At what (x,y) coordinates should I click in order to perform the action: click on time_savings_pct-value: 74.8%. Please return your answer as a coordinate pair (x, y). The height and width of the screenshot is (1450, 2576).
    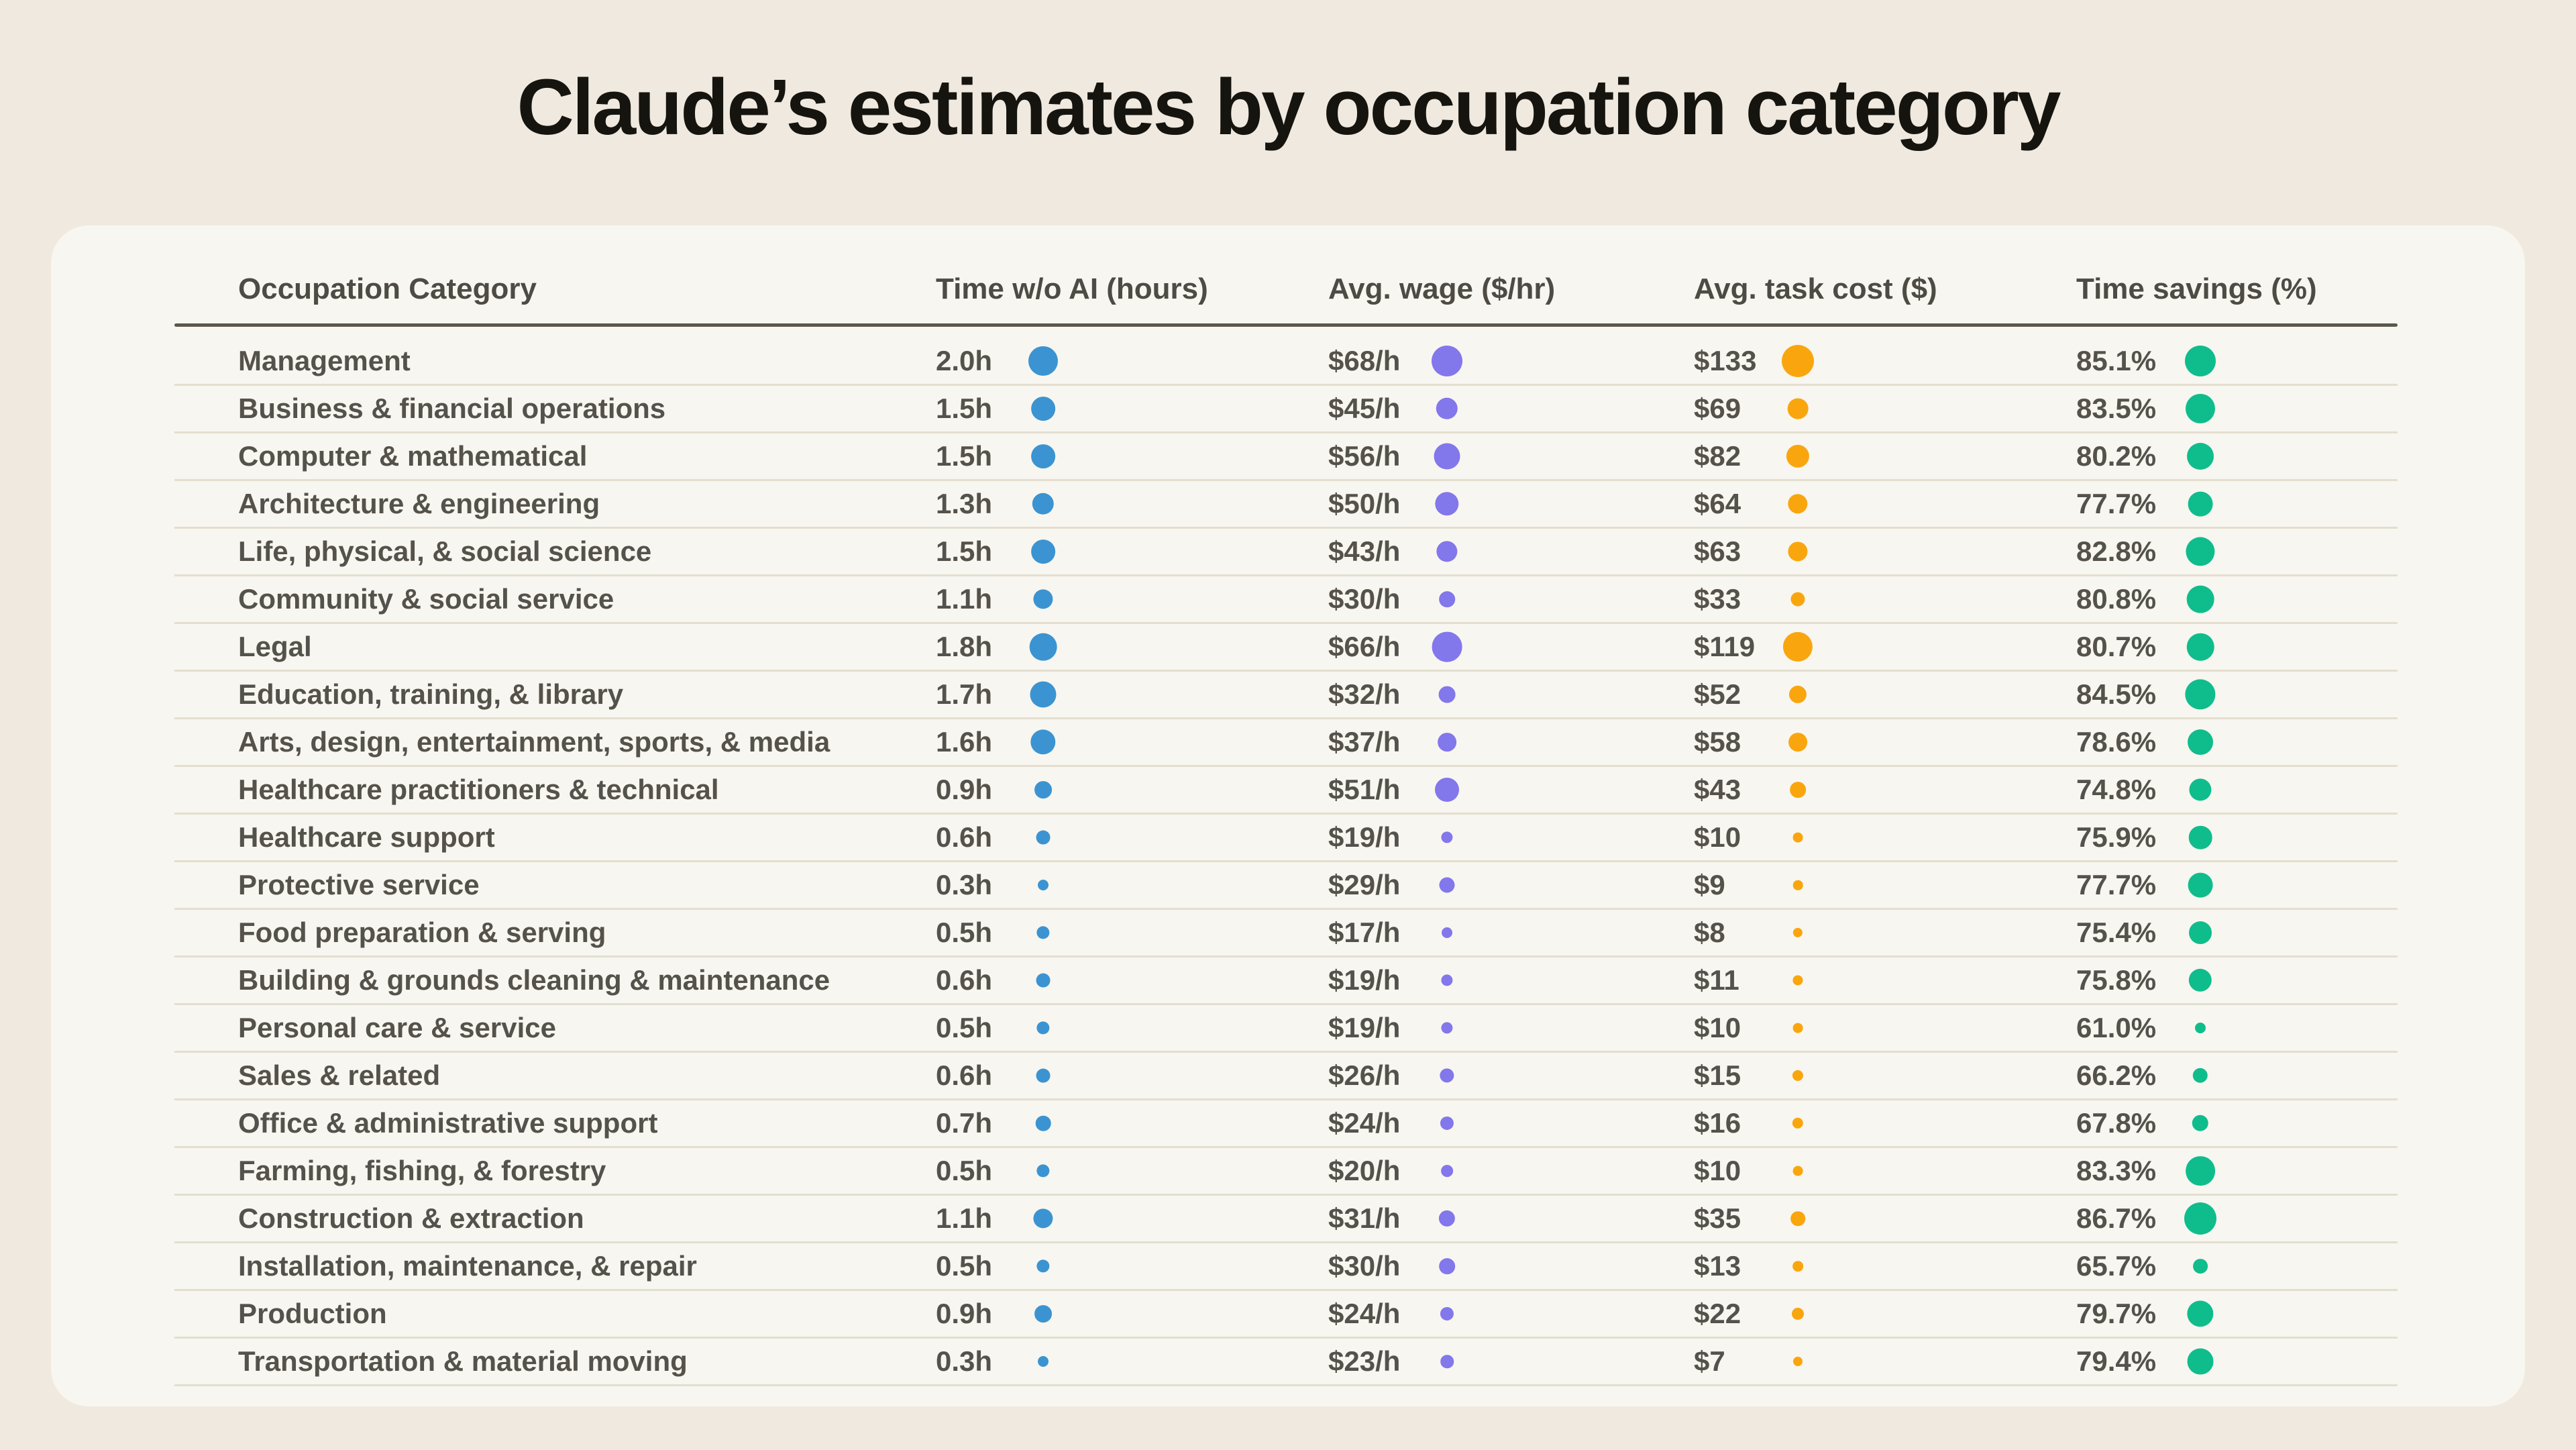
    Looking at the image, I should click on (2116, 790).